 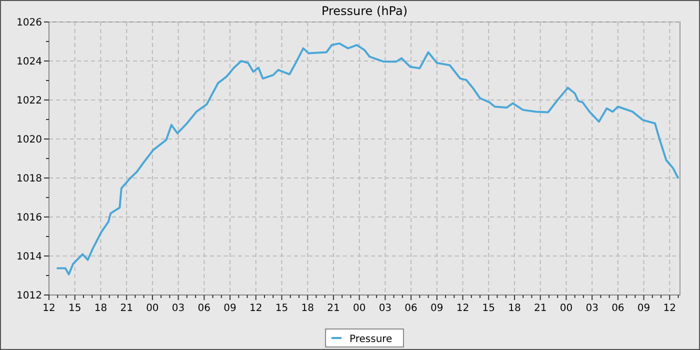 What do you see at coordinates (29, 296) in the screenshot?
I see `y-tick-label: 1012` at bounding box center [29, 296].